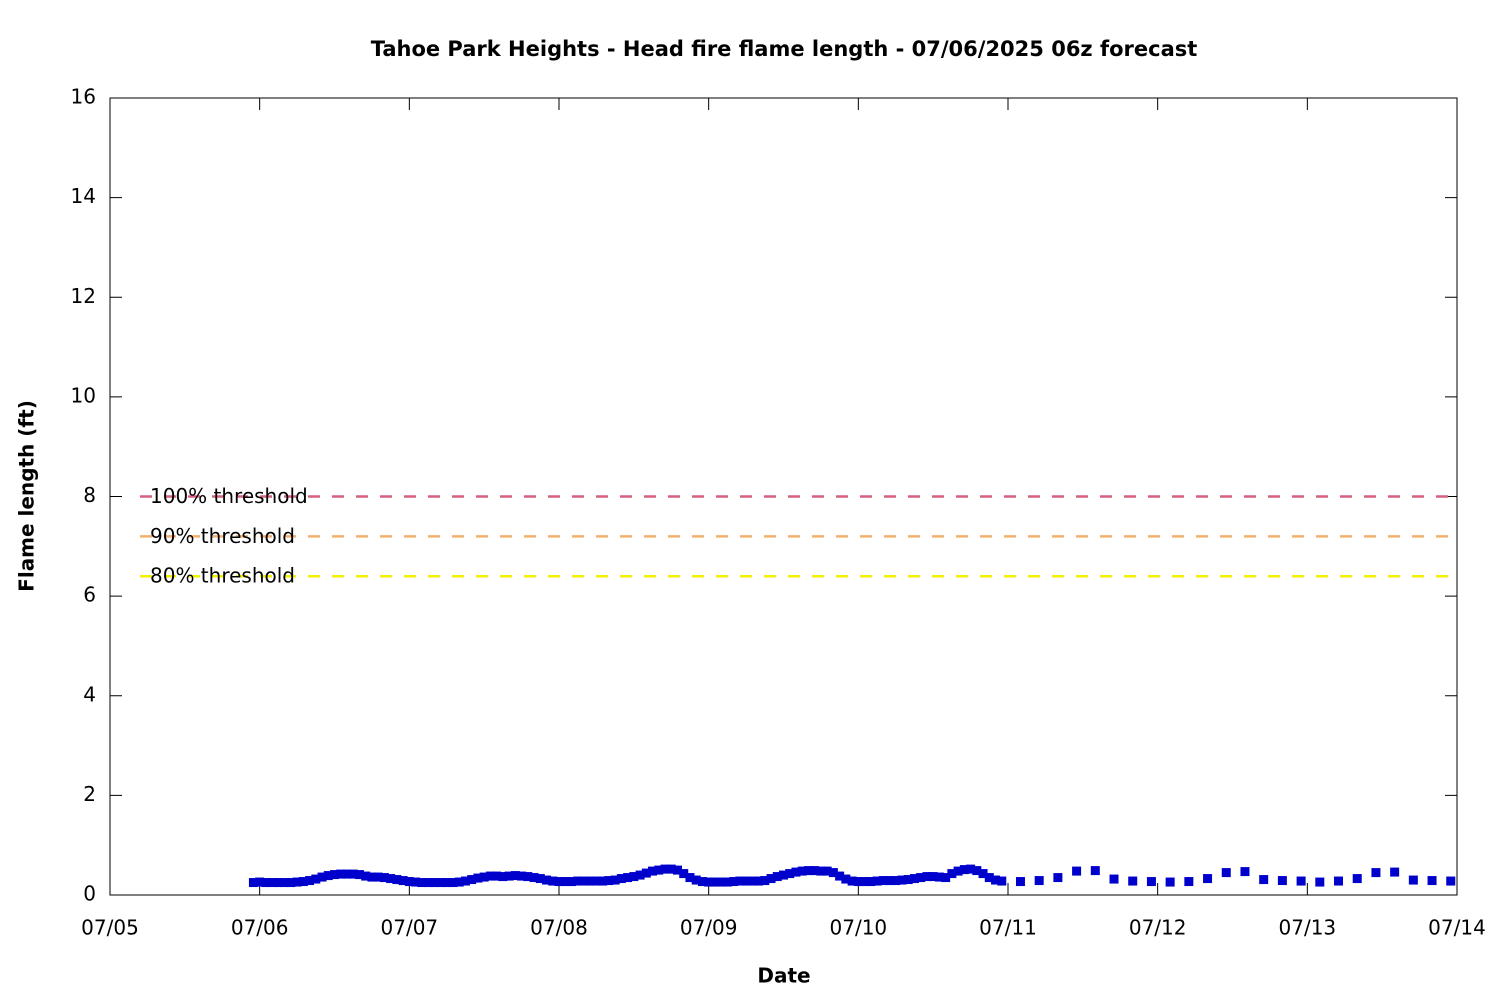 This screenshot has width=1500, height=1000. I want to click on y-tick-label: 16, so click(83, 97).